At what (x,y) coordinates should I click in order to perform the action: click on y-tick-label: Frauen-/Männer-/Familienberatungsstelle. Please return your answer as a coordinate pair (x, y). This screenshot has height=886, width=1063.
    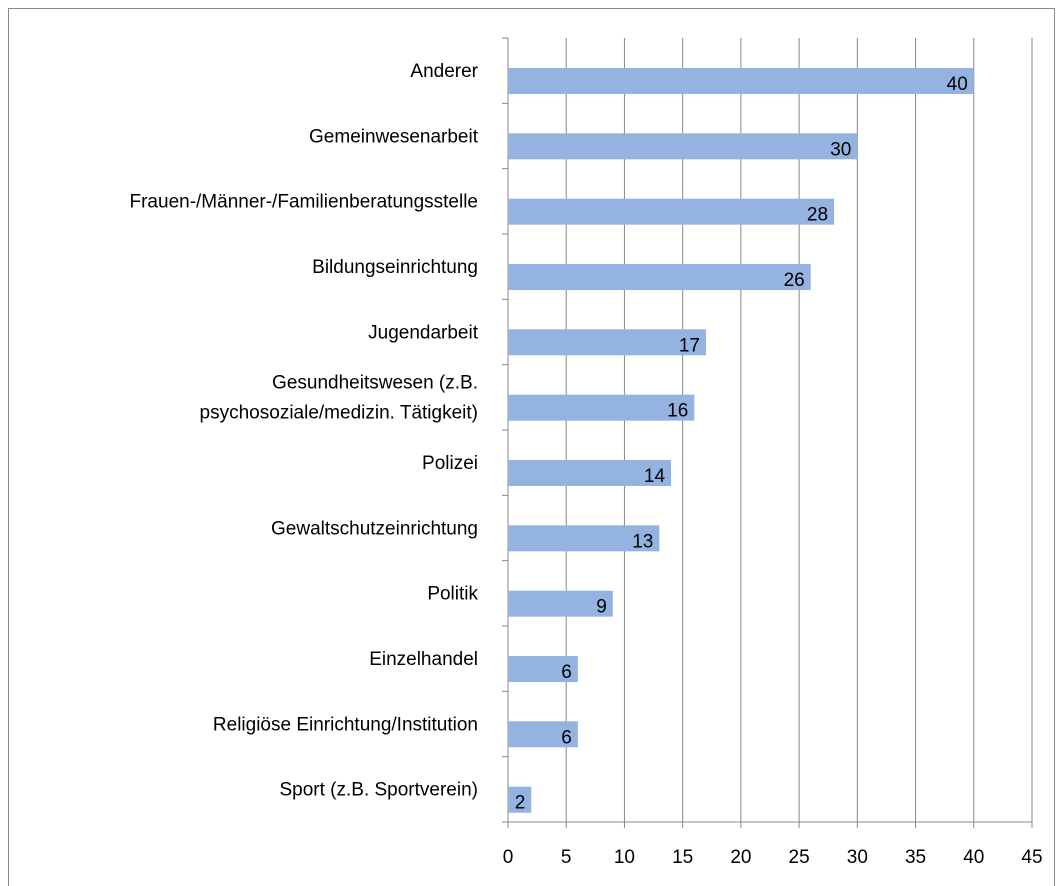
    Looking at the image, I should click on (304, 202).